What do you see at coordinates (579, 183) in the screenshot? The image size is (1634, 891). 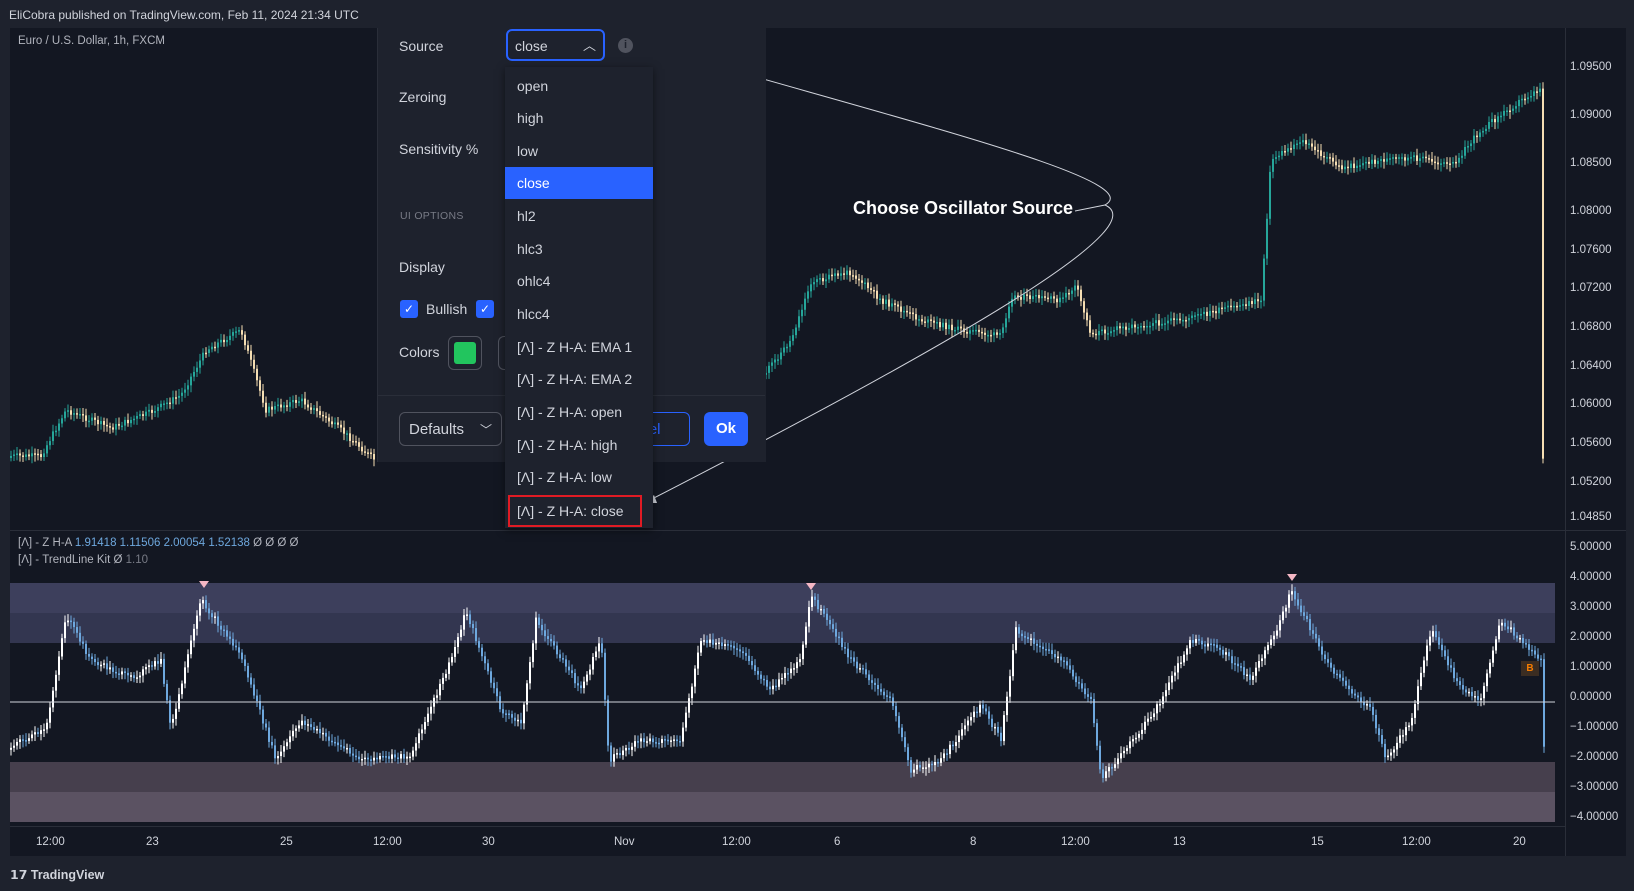 I see `dropdown-option-selected: close` at bounding box center [579, 183].